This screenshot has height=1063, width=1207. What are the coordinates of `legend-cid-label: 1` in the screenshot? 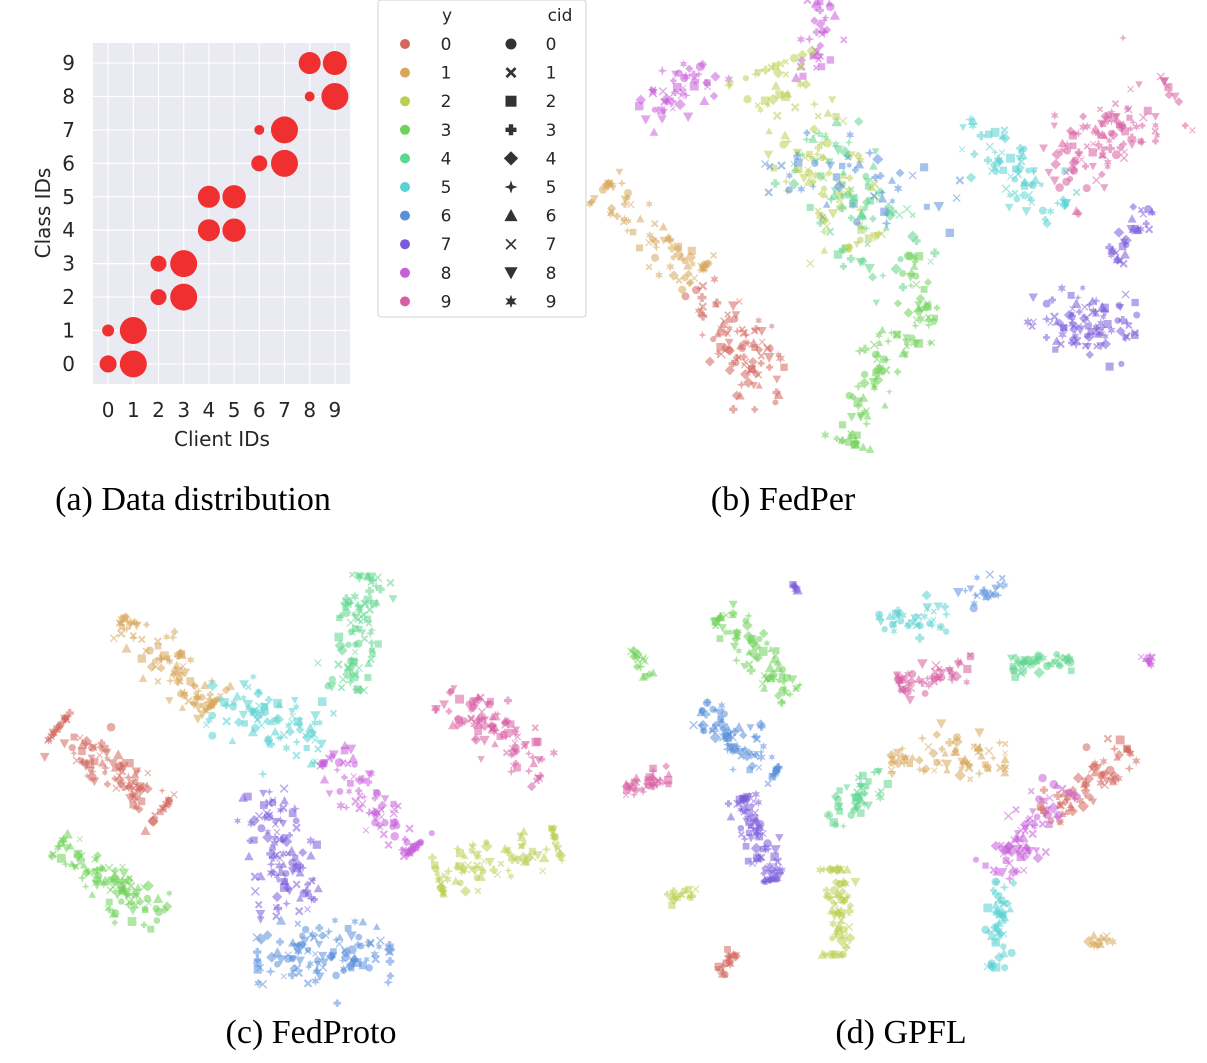 It's located at (551, 74).